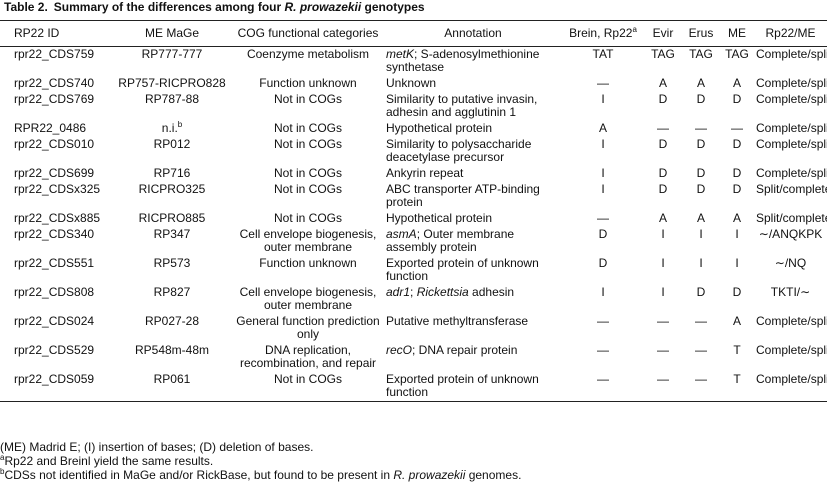 The image size is (827, 484). What do you see at coordinates (439, 128) in the screenshot?
I see `table-cell: Hypothetical protein` at bounding box center [439, 128].